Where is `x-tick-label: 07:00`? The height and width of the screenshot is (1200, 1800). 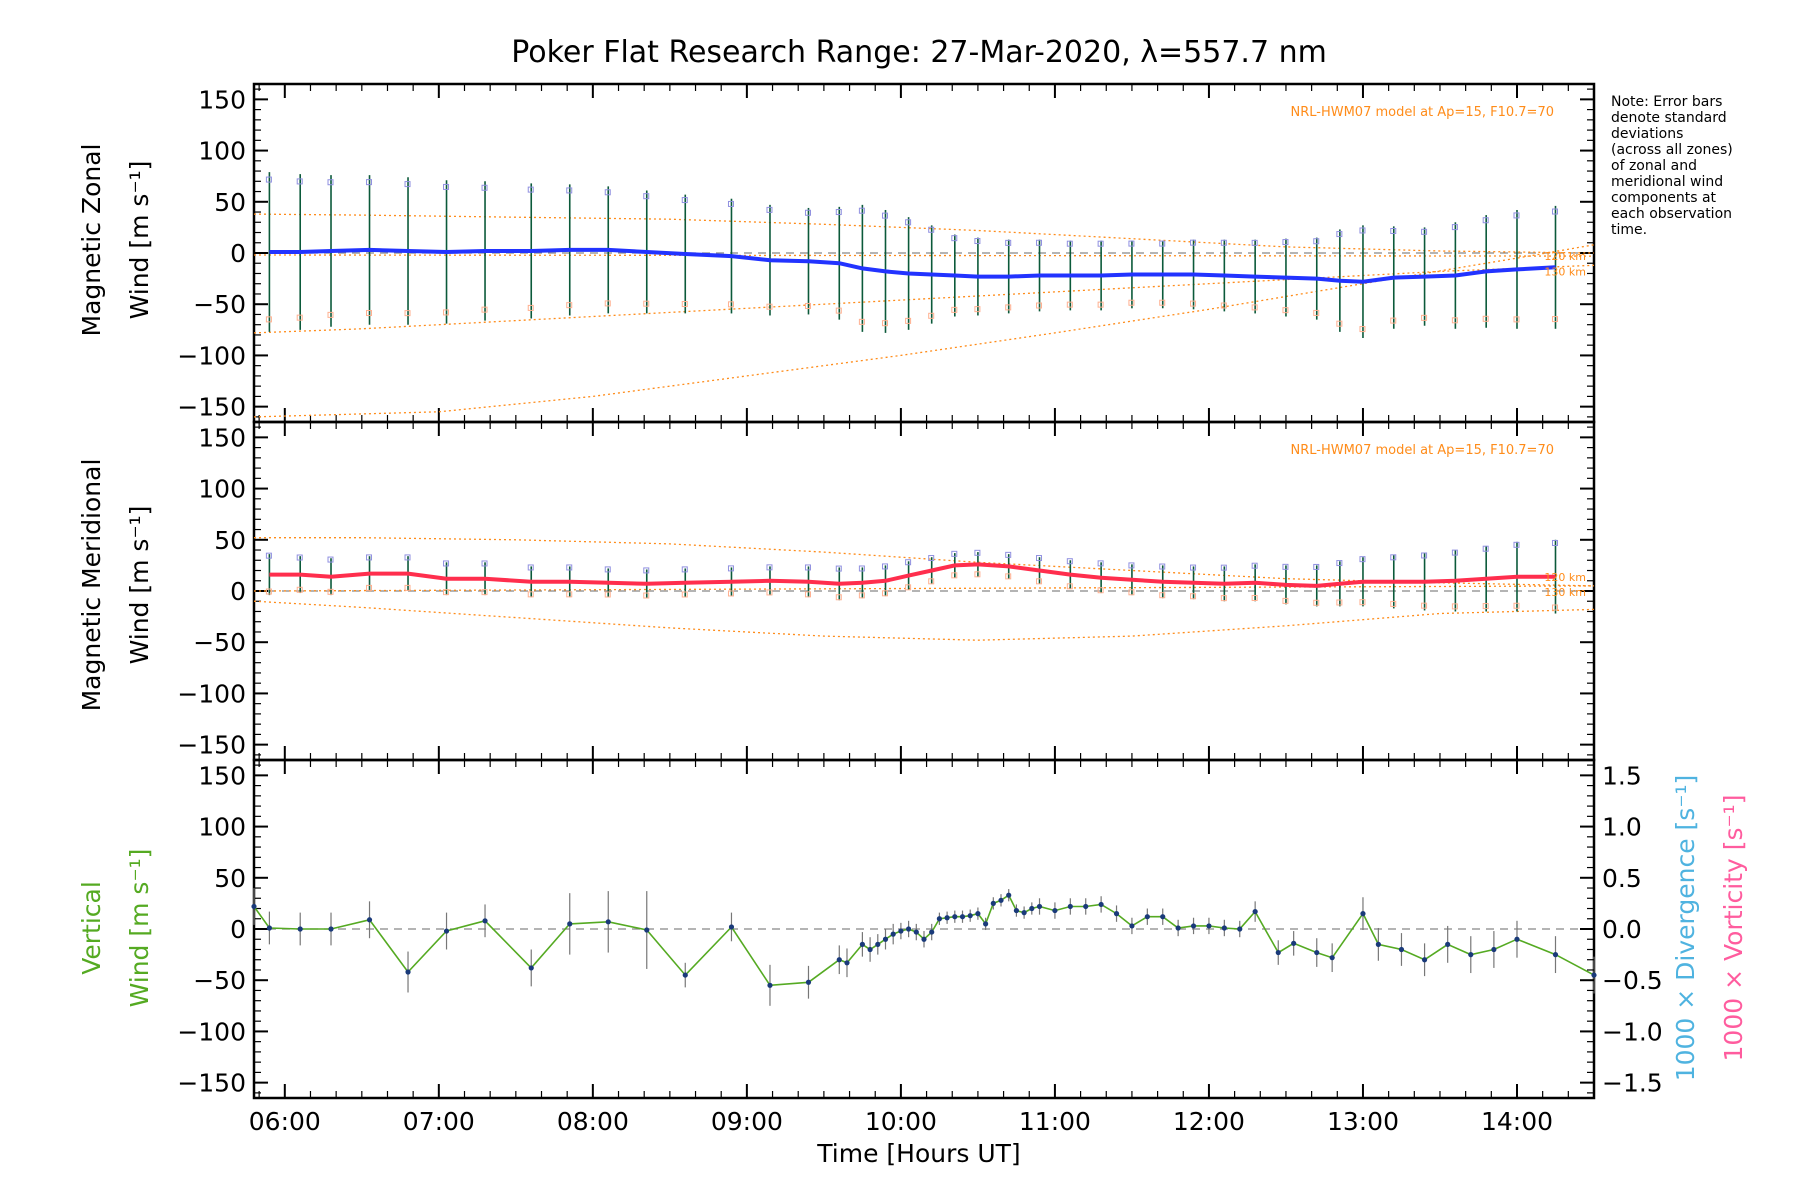 x-tick-label: 07:00 is located at coordinates (439, 1121).